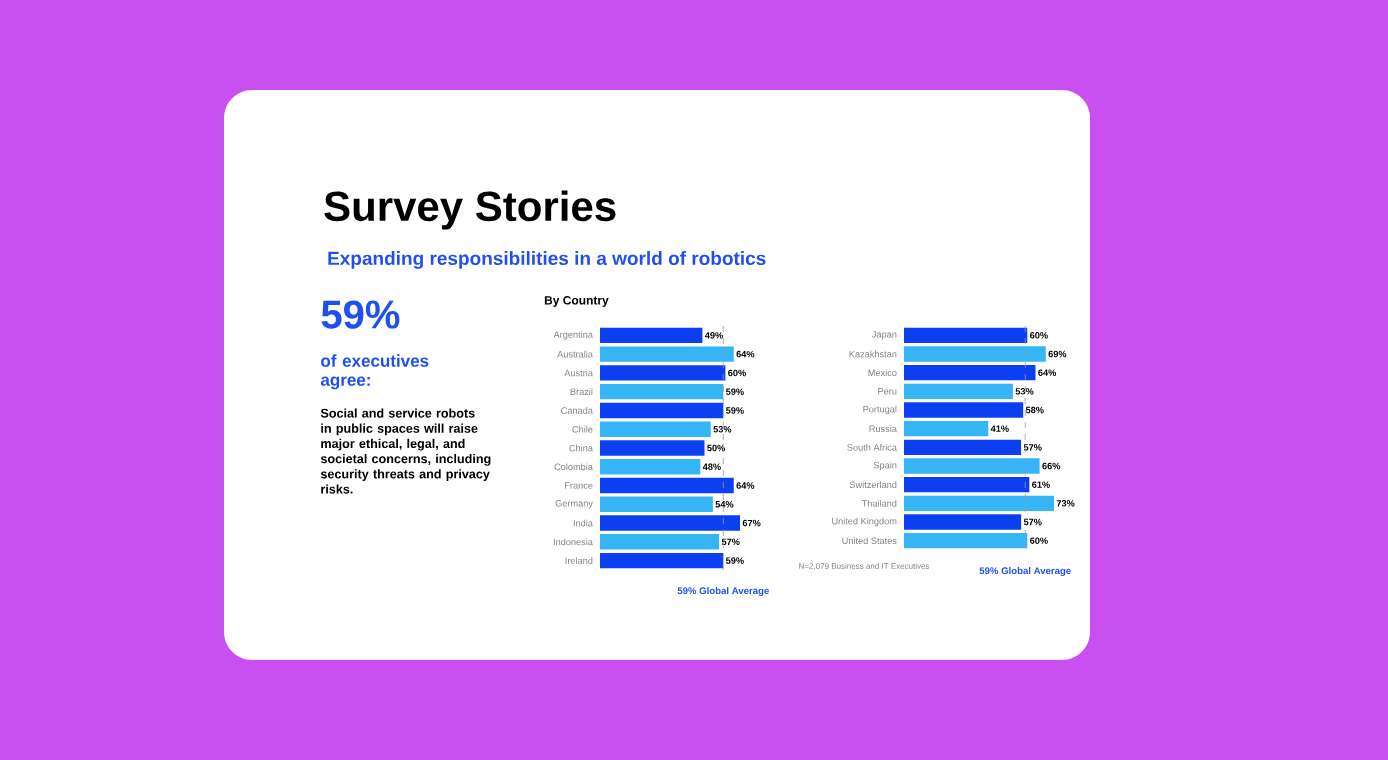 The image size is (1388, 760). What do you see at coordinates (547, 260) in the screenshot?
I see `text: Expanding responsibilities in a world of robotics` at bounding box center [547, 260].